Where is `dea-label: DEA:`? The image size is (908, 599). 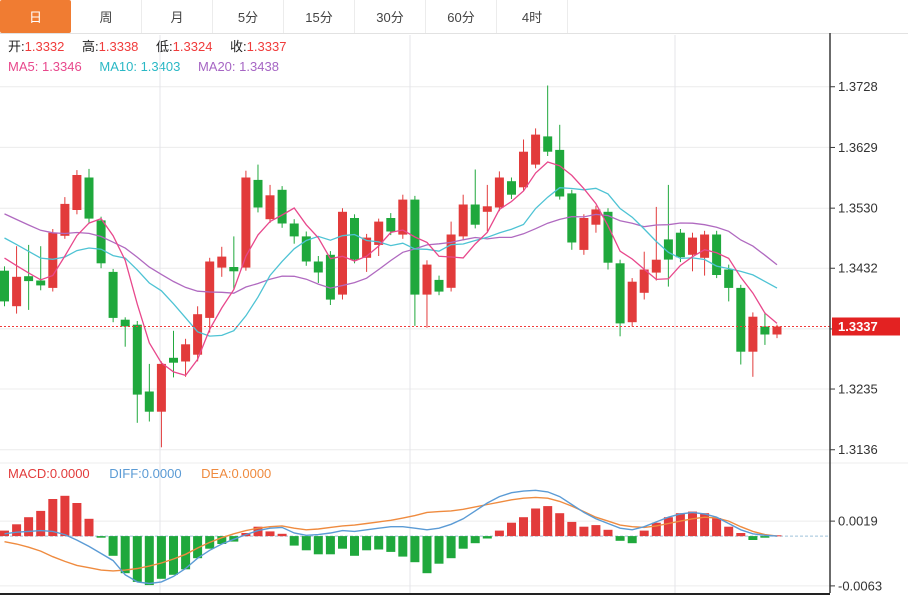
dea-label: DEA: is located at coordinates (216, 473).